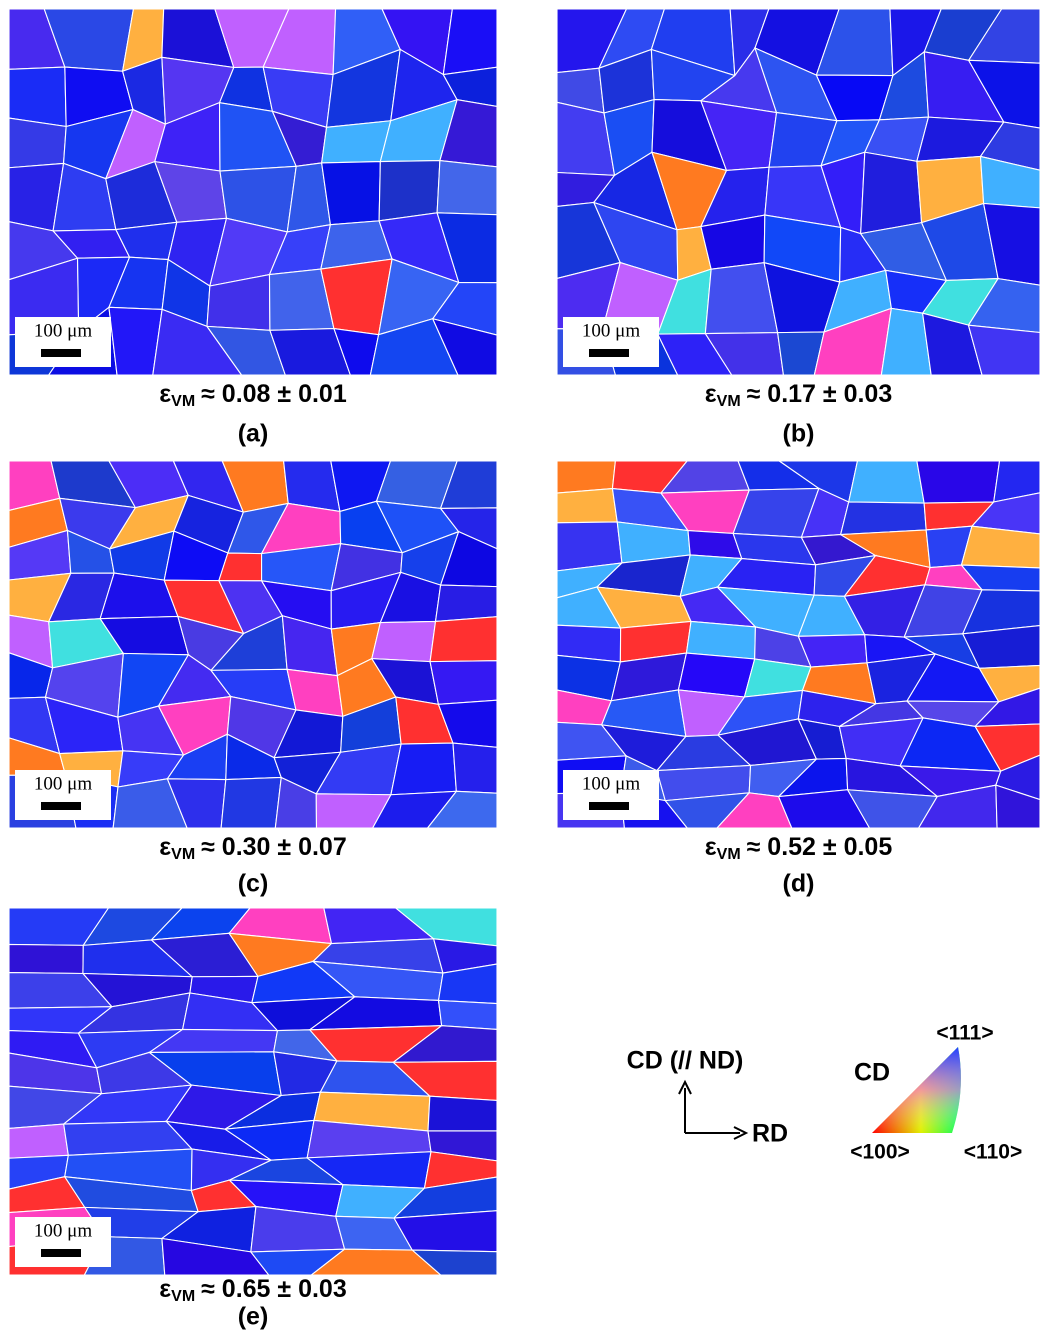 This screenshot has height=1343, width=1040. What do you see at coordinates (274, 1289) in the screenshot?
I see `strain-value: ≈ 0.65 ± 0.03` at bounding box center [274, 1289].